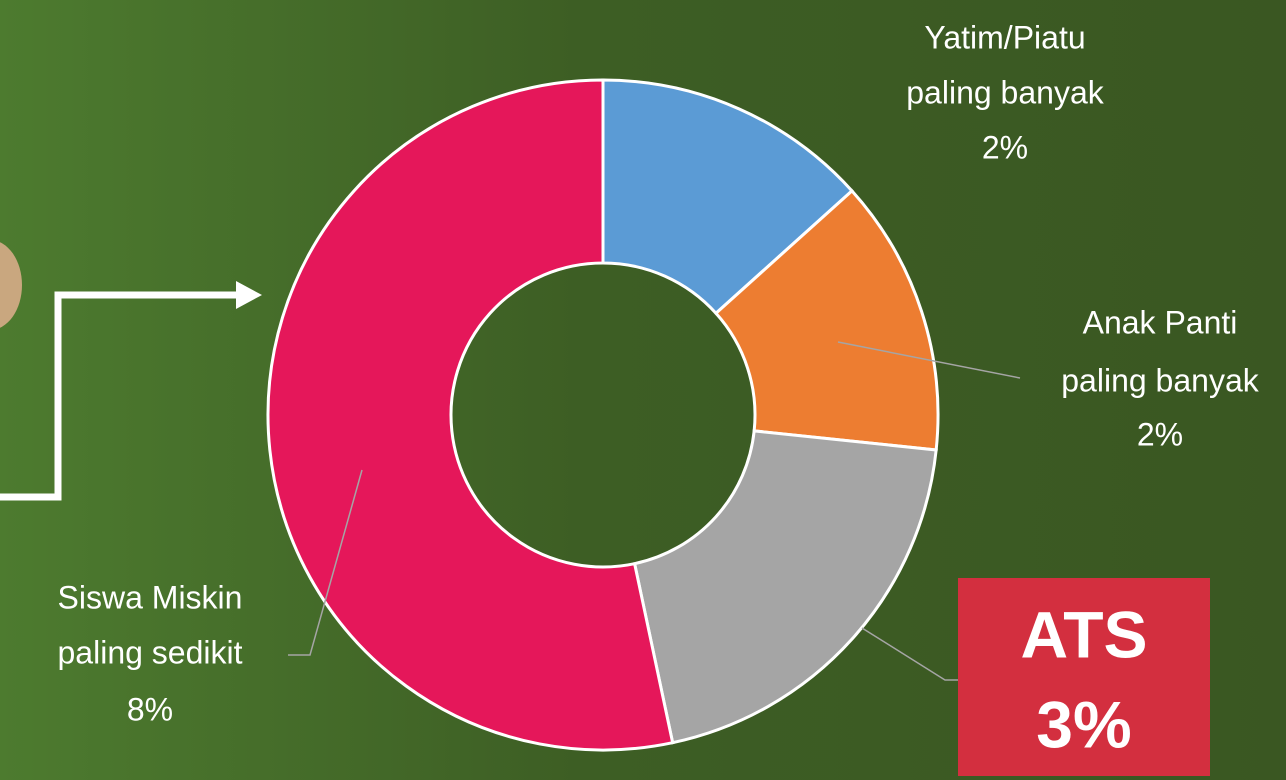 This screenshot has height=780, width=1286. What do you see at coordinates (1084, 677) in the screenshot?
I see `label-box` at bounding box center [1084, 677].